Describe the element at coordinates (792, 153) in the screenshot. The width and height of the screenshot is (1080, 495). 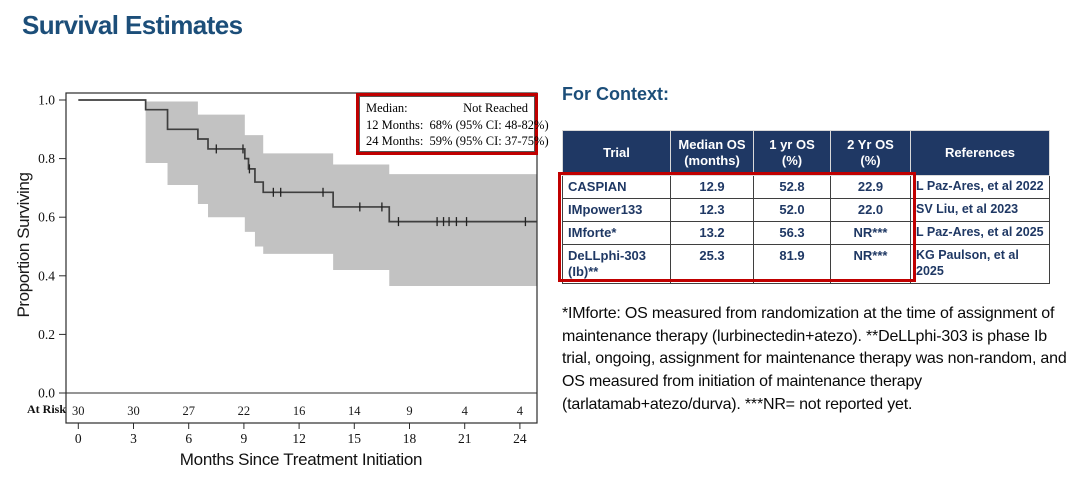
I see `column-header: 1 yr OS (%)` at that location.